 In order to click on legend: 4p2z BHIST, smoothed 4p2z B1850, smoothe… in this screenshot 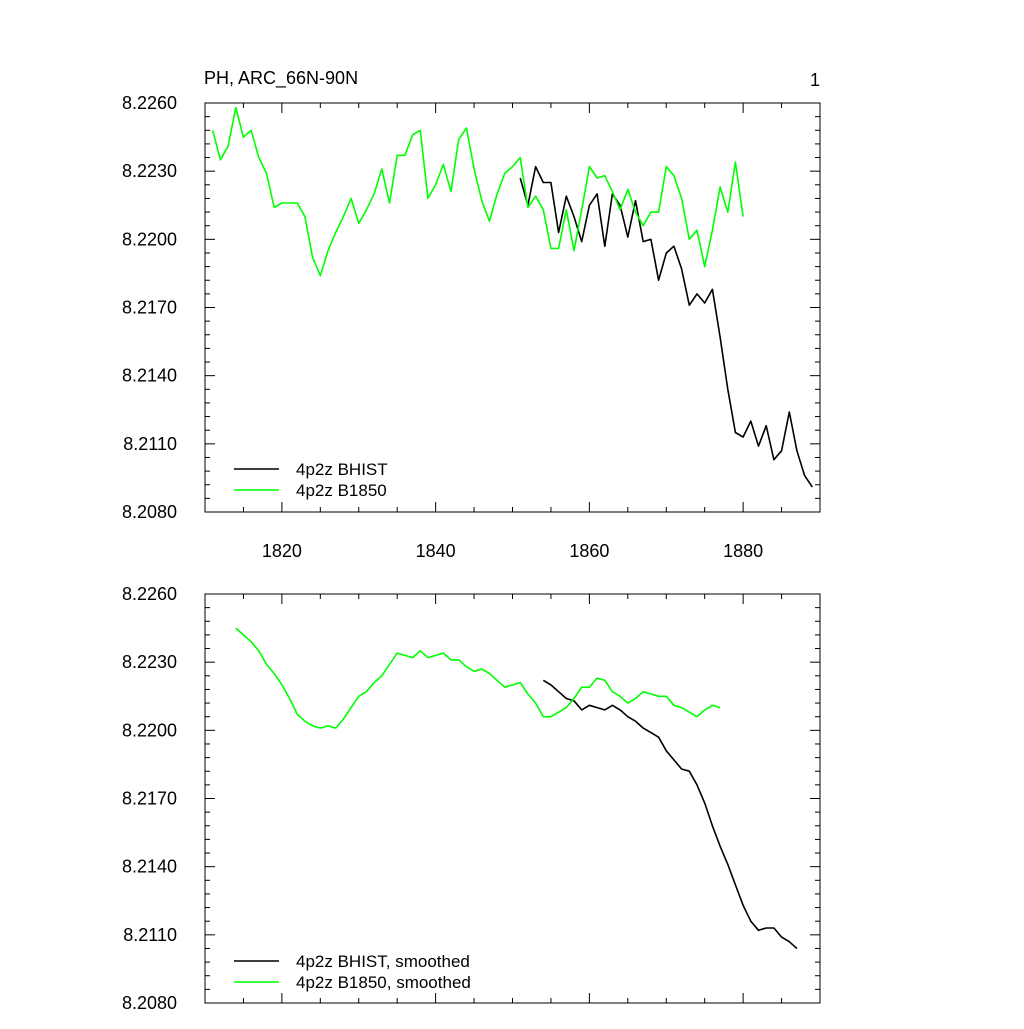, I will do `click(352, 972)`.